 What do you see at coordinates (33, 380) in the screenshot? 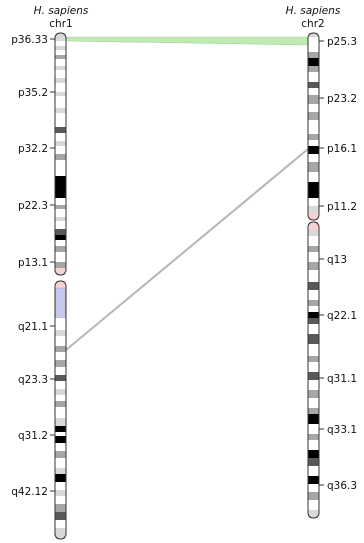
I see `chr1-band-label: q23.3` at bounding box center [33, 380].